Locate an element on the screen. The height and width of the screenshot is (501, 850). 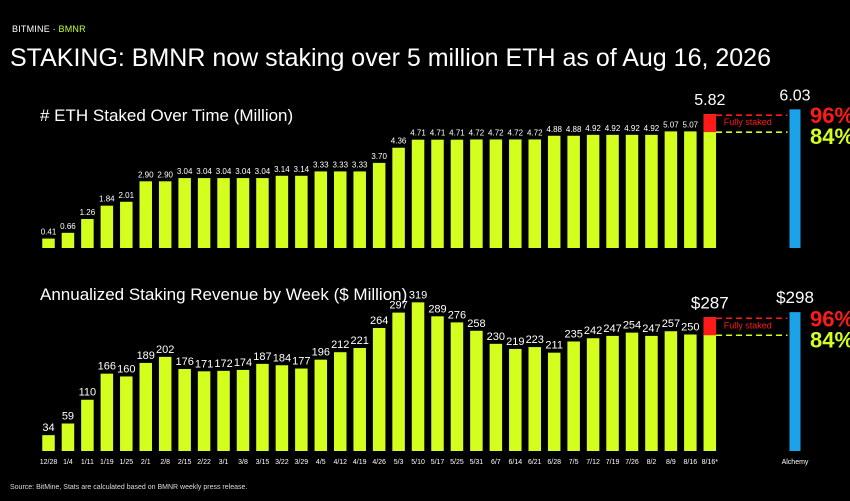
x-tick-label-11: 3/15 is located at coordinates (263, 462).